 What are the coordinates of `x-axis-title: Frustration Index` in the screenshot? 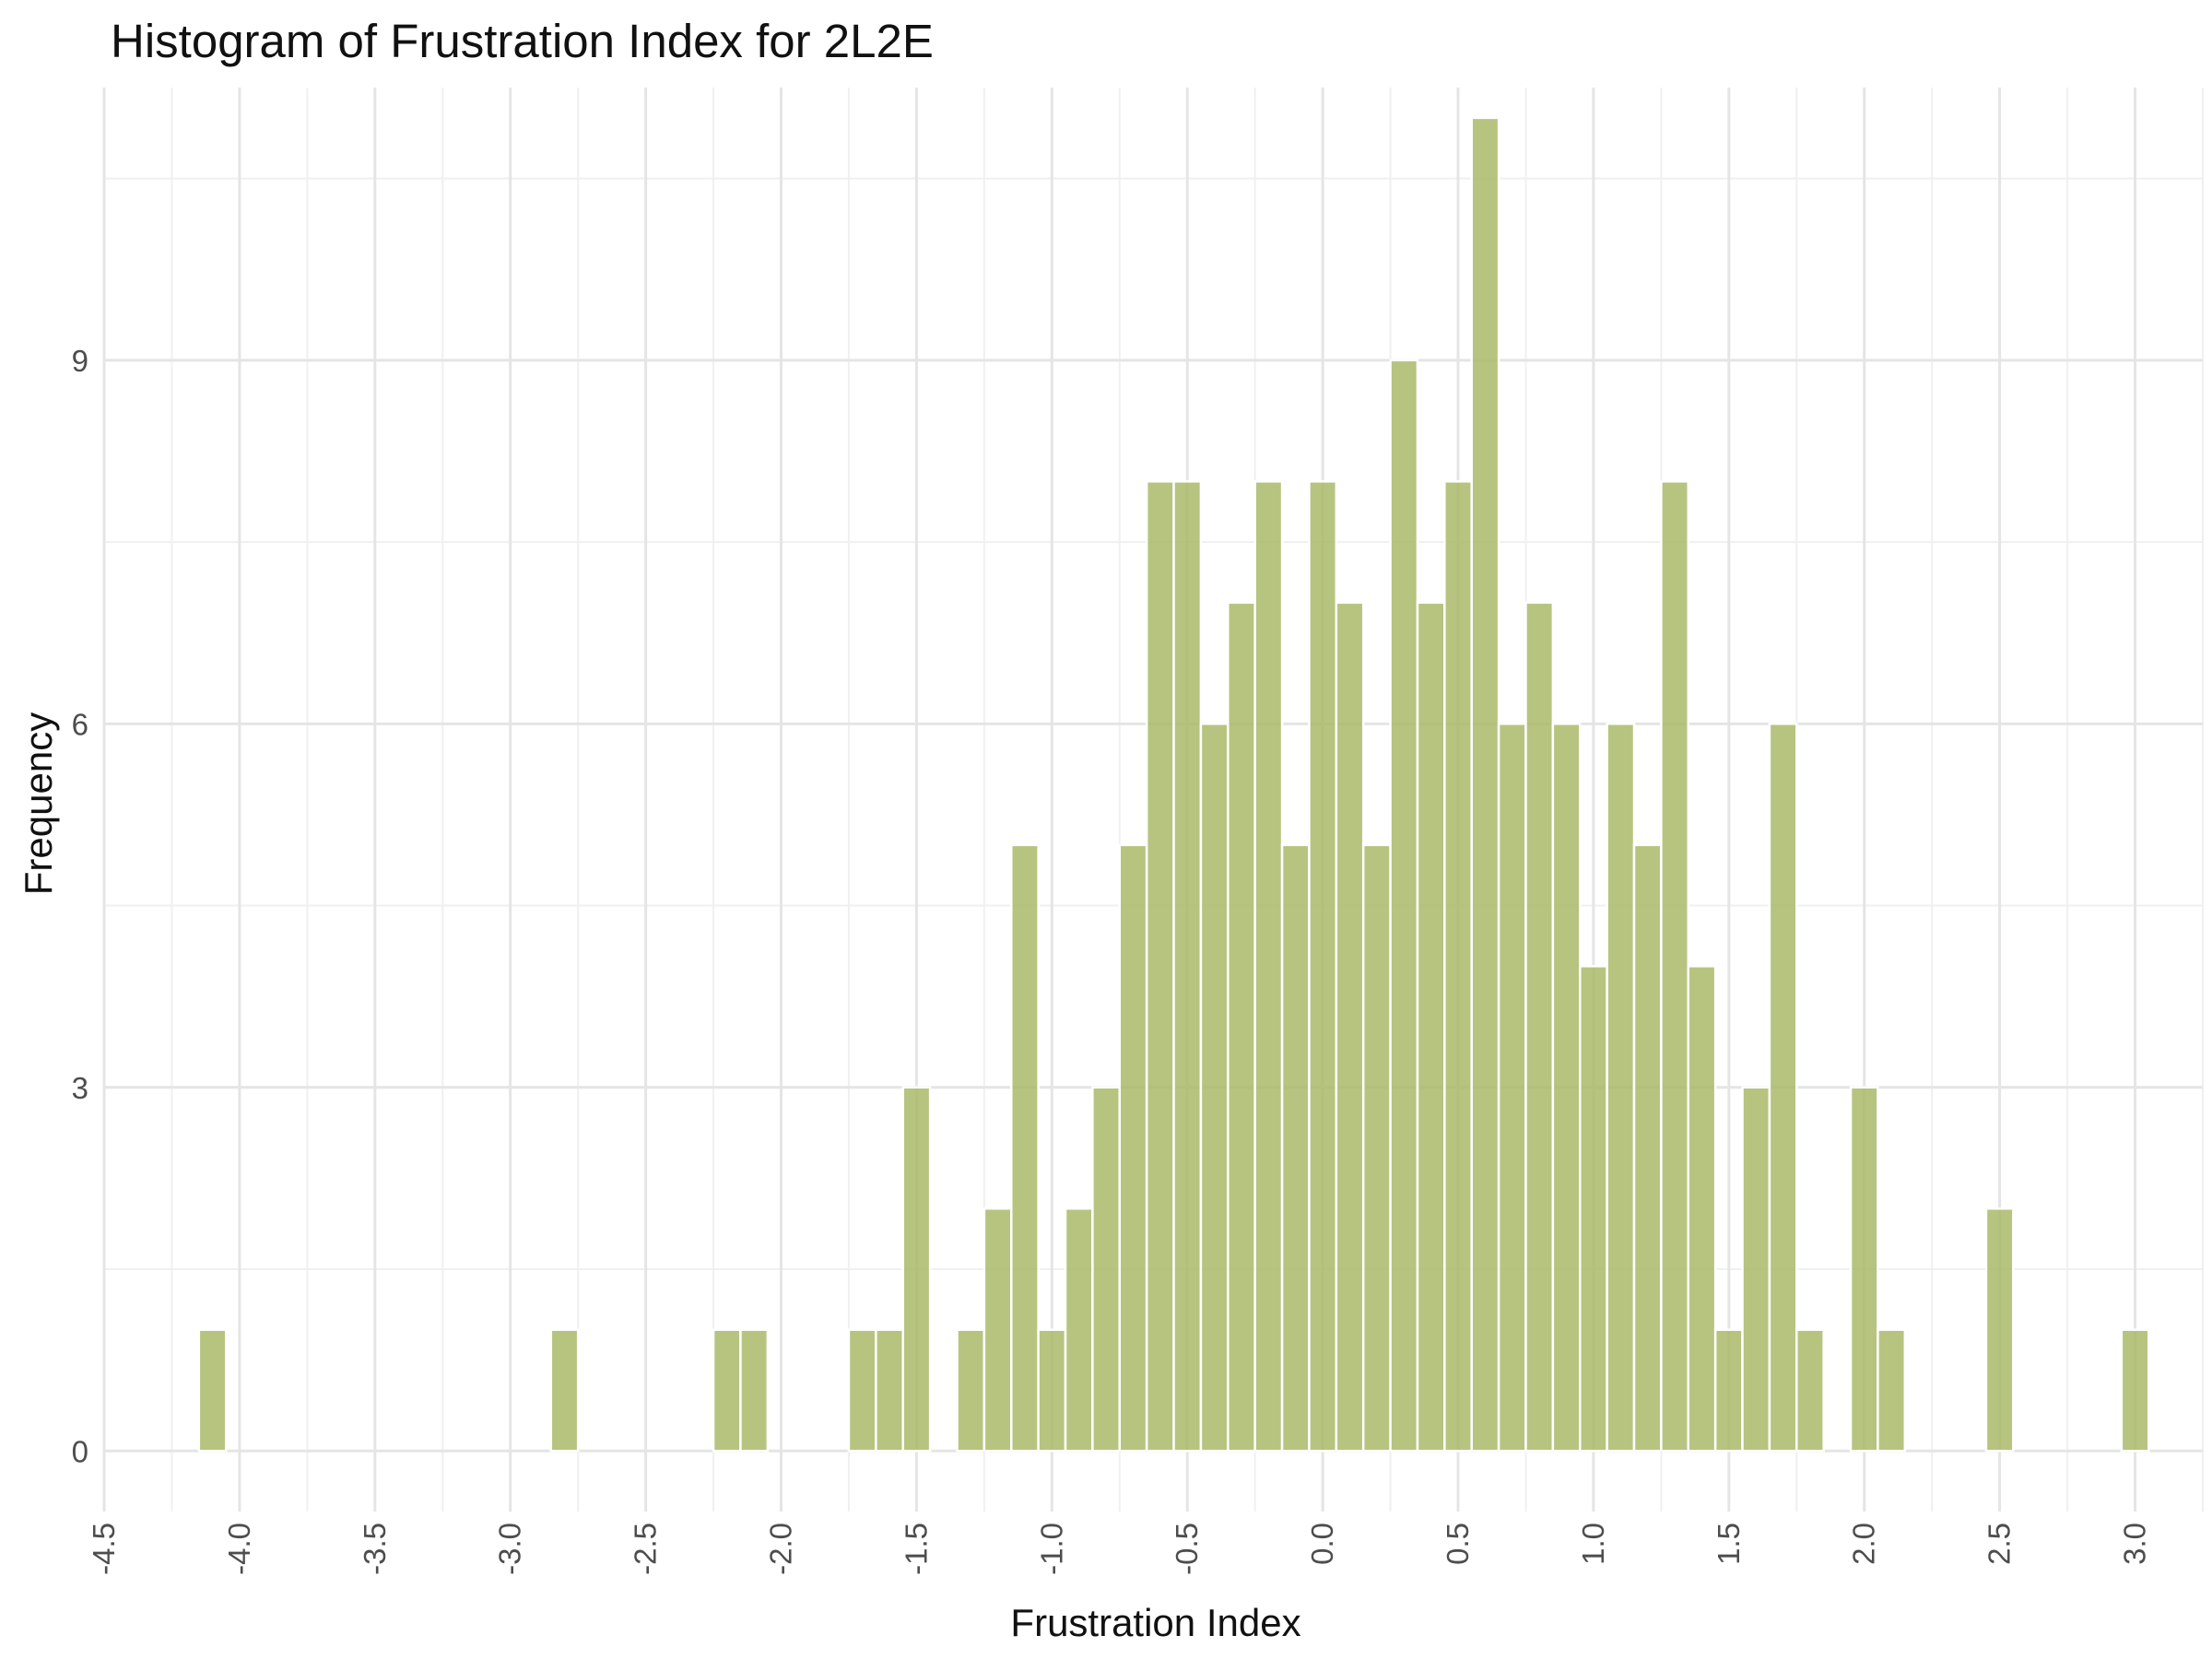 It's located at (1155, 1622).